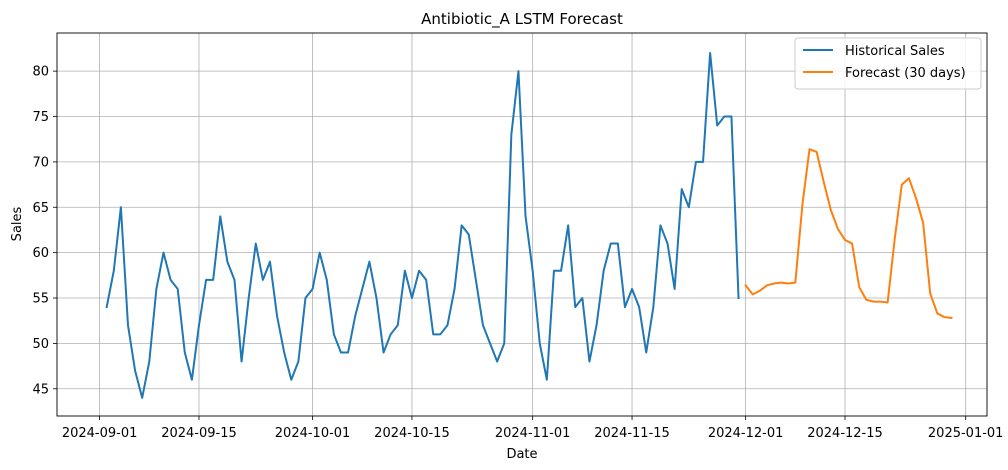  What do you see at coordinates (966, 433) in the screenshot?
I see `x-tick-label: 2025-01-01` at bounding box center [966, 433].